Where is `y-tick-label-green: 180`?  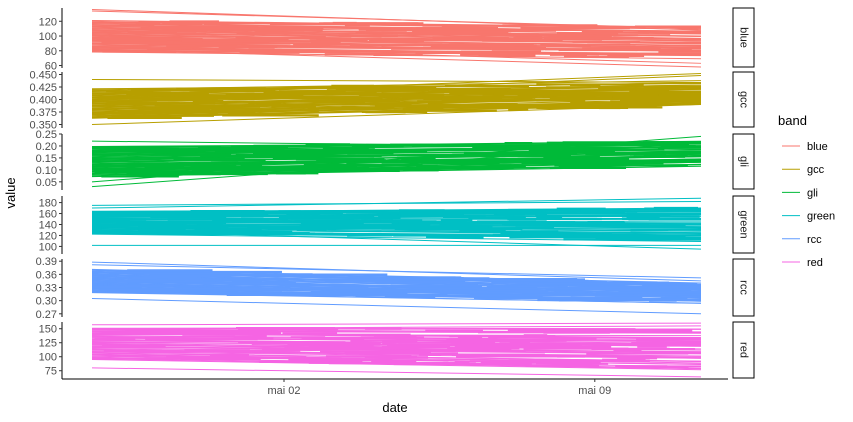 y-tick-label-green: 180 is located at coordinates (48, 204).